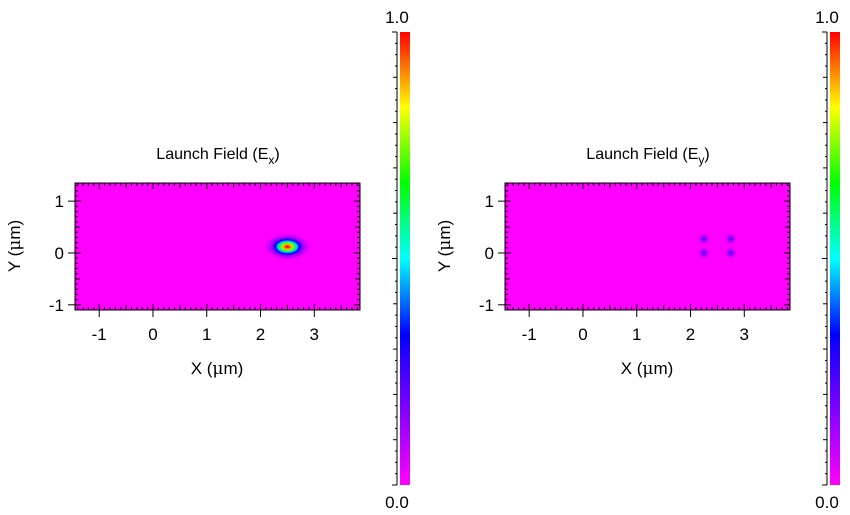 Image resolution: width=850 pixels, height=515 pixels. What do you see at coordinates (647, 156) in the screenshot?
I see `plot-title-ey: Launch Field (Ey)` at bounding box center [647, 156].